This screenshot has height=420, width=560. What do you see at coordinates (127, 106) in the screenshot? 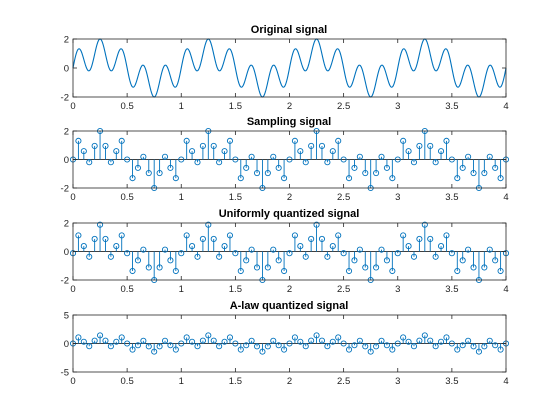
I see `x-tick-label: 0.5` at bounding box center [127, 106].